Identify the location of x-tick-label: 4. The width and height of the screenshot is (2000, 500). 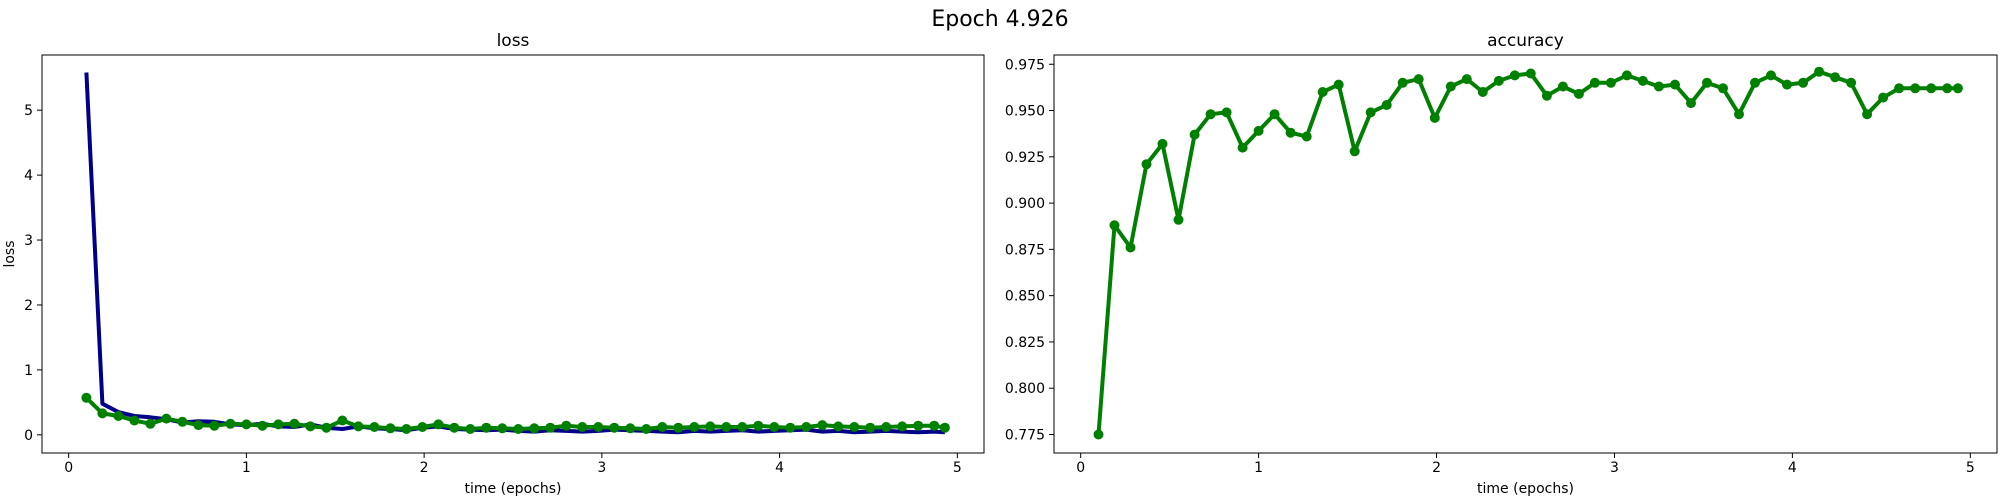
(1792, 468).